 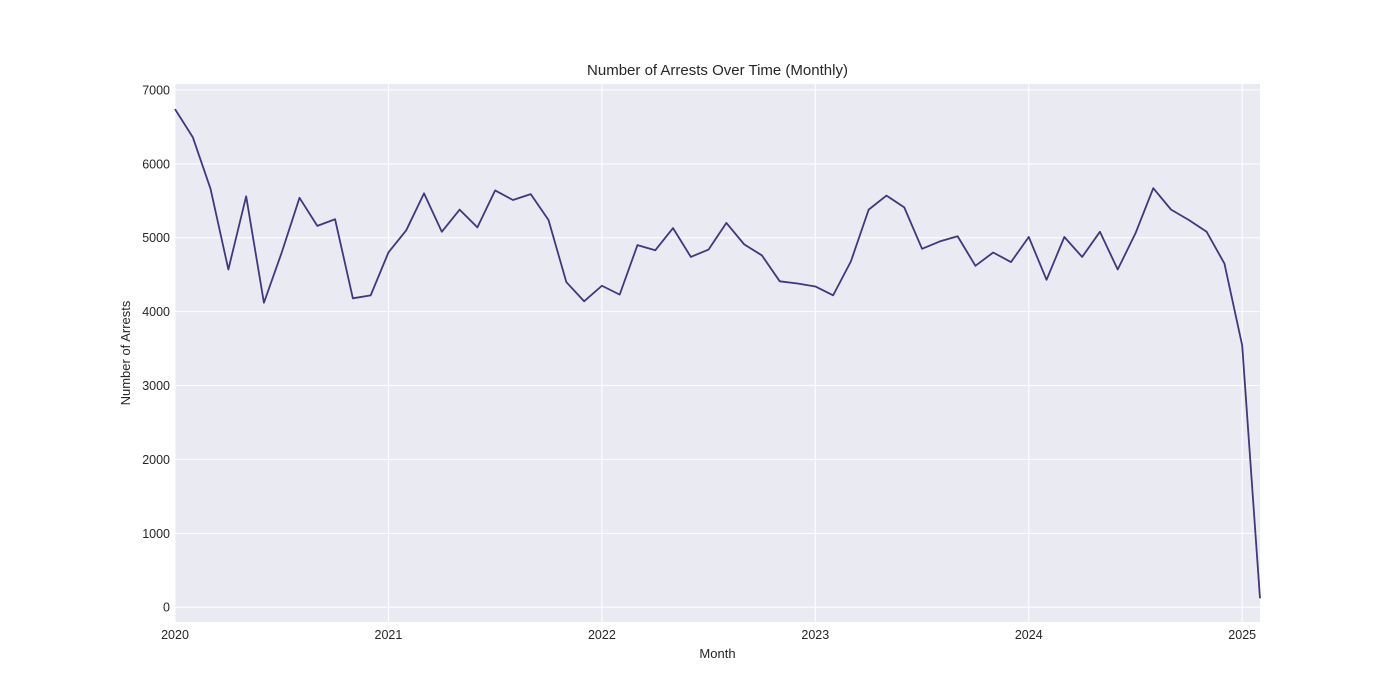 What do you see at coordinates (156, 238) in the screenshot?
I see `y-tick-label: 5000` at bounding box center [156, 238].